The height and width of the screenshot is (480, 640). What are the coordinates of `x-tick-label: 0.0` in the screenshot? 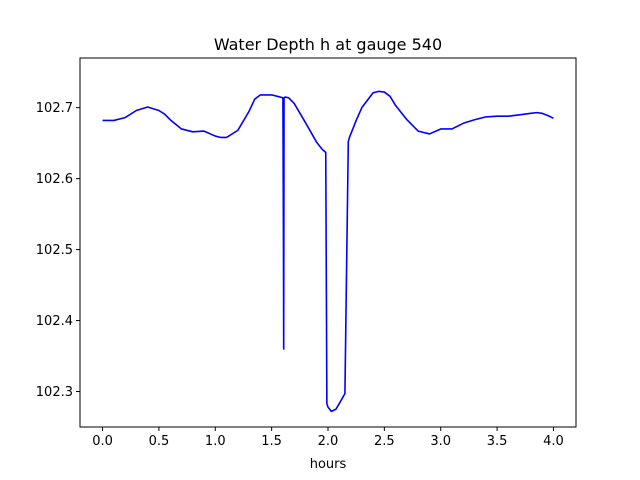 It's located at (102, 441).